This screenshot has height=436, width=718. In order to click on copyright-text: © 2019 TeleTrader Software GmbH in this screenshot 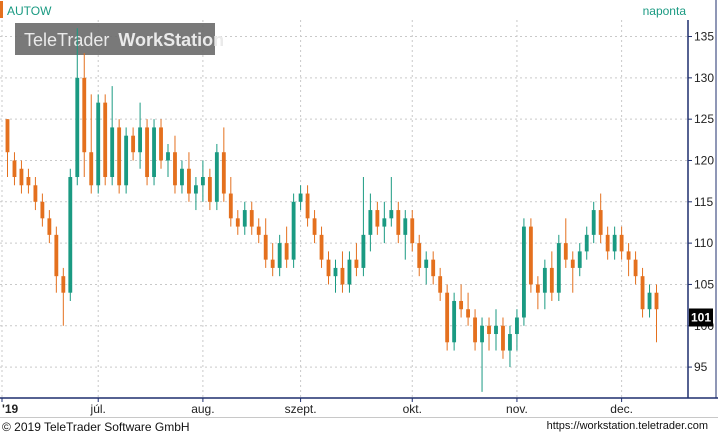, I will do `click(96, 427)`.